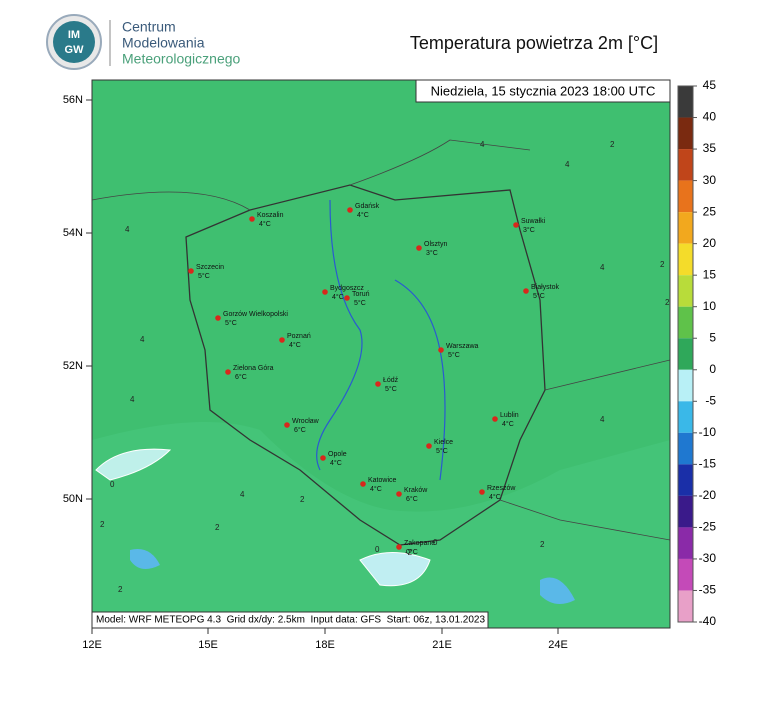 The width and height of the screenshot is (768, 723). I want to click on colorbar-label: -40, so click(708, 621).